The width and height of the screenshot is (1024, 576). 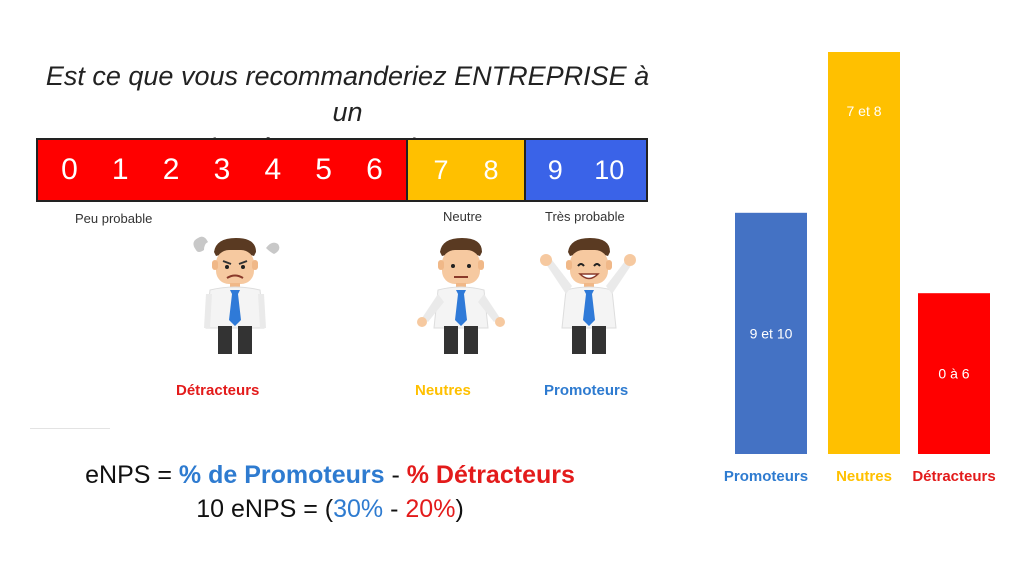 I want to click on x-tick-label-1: Neutres, so click(x=864, y=476).